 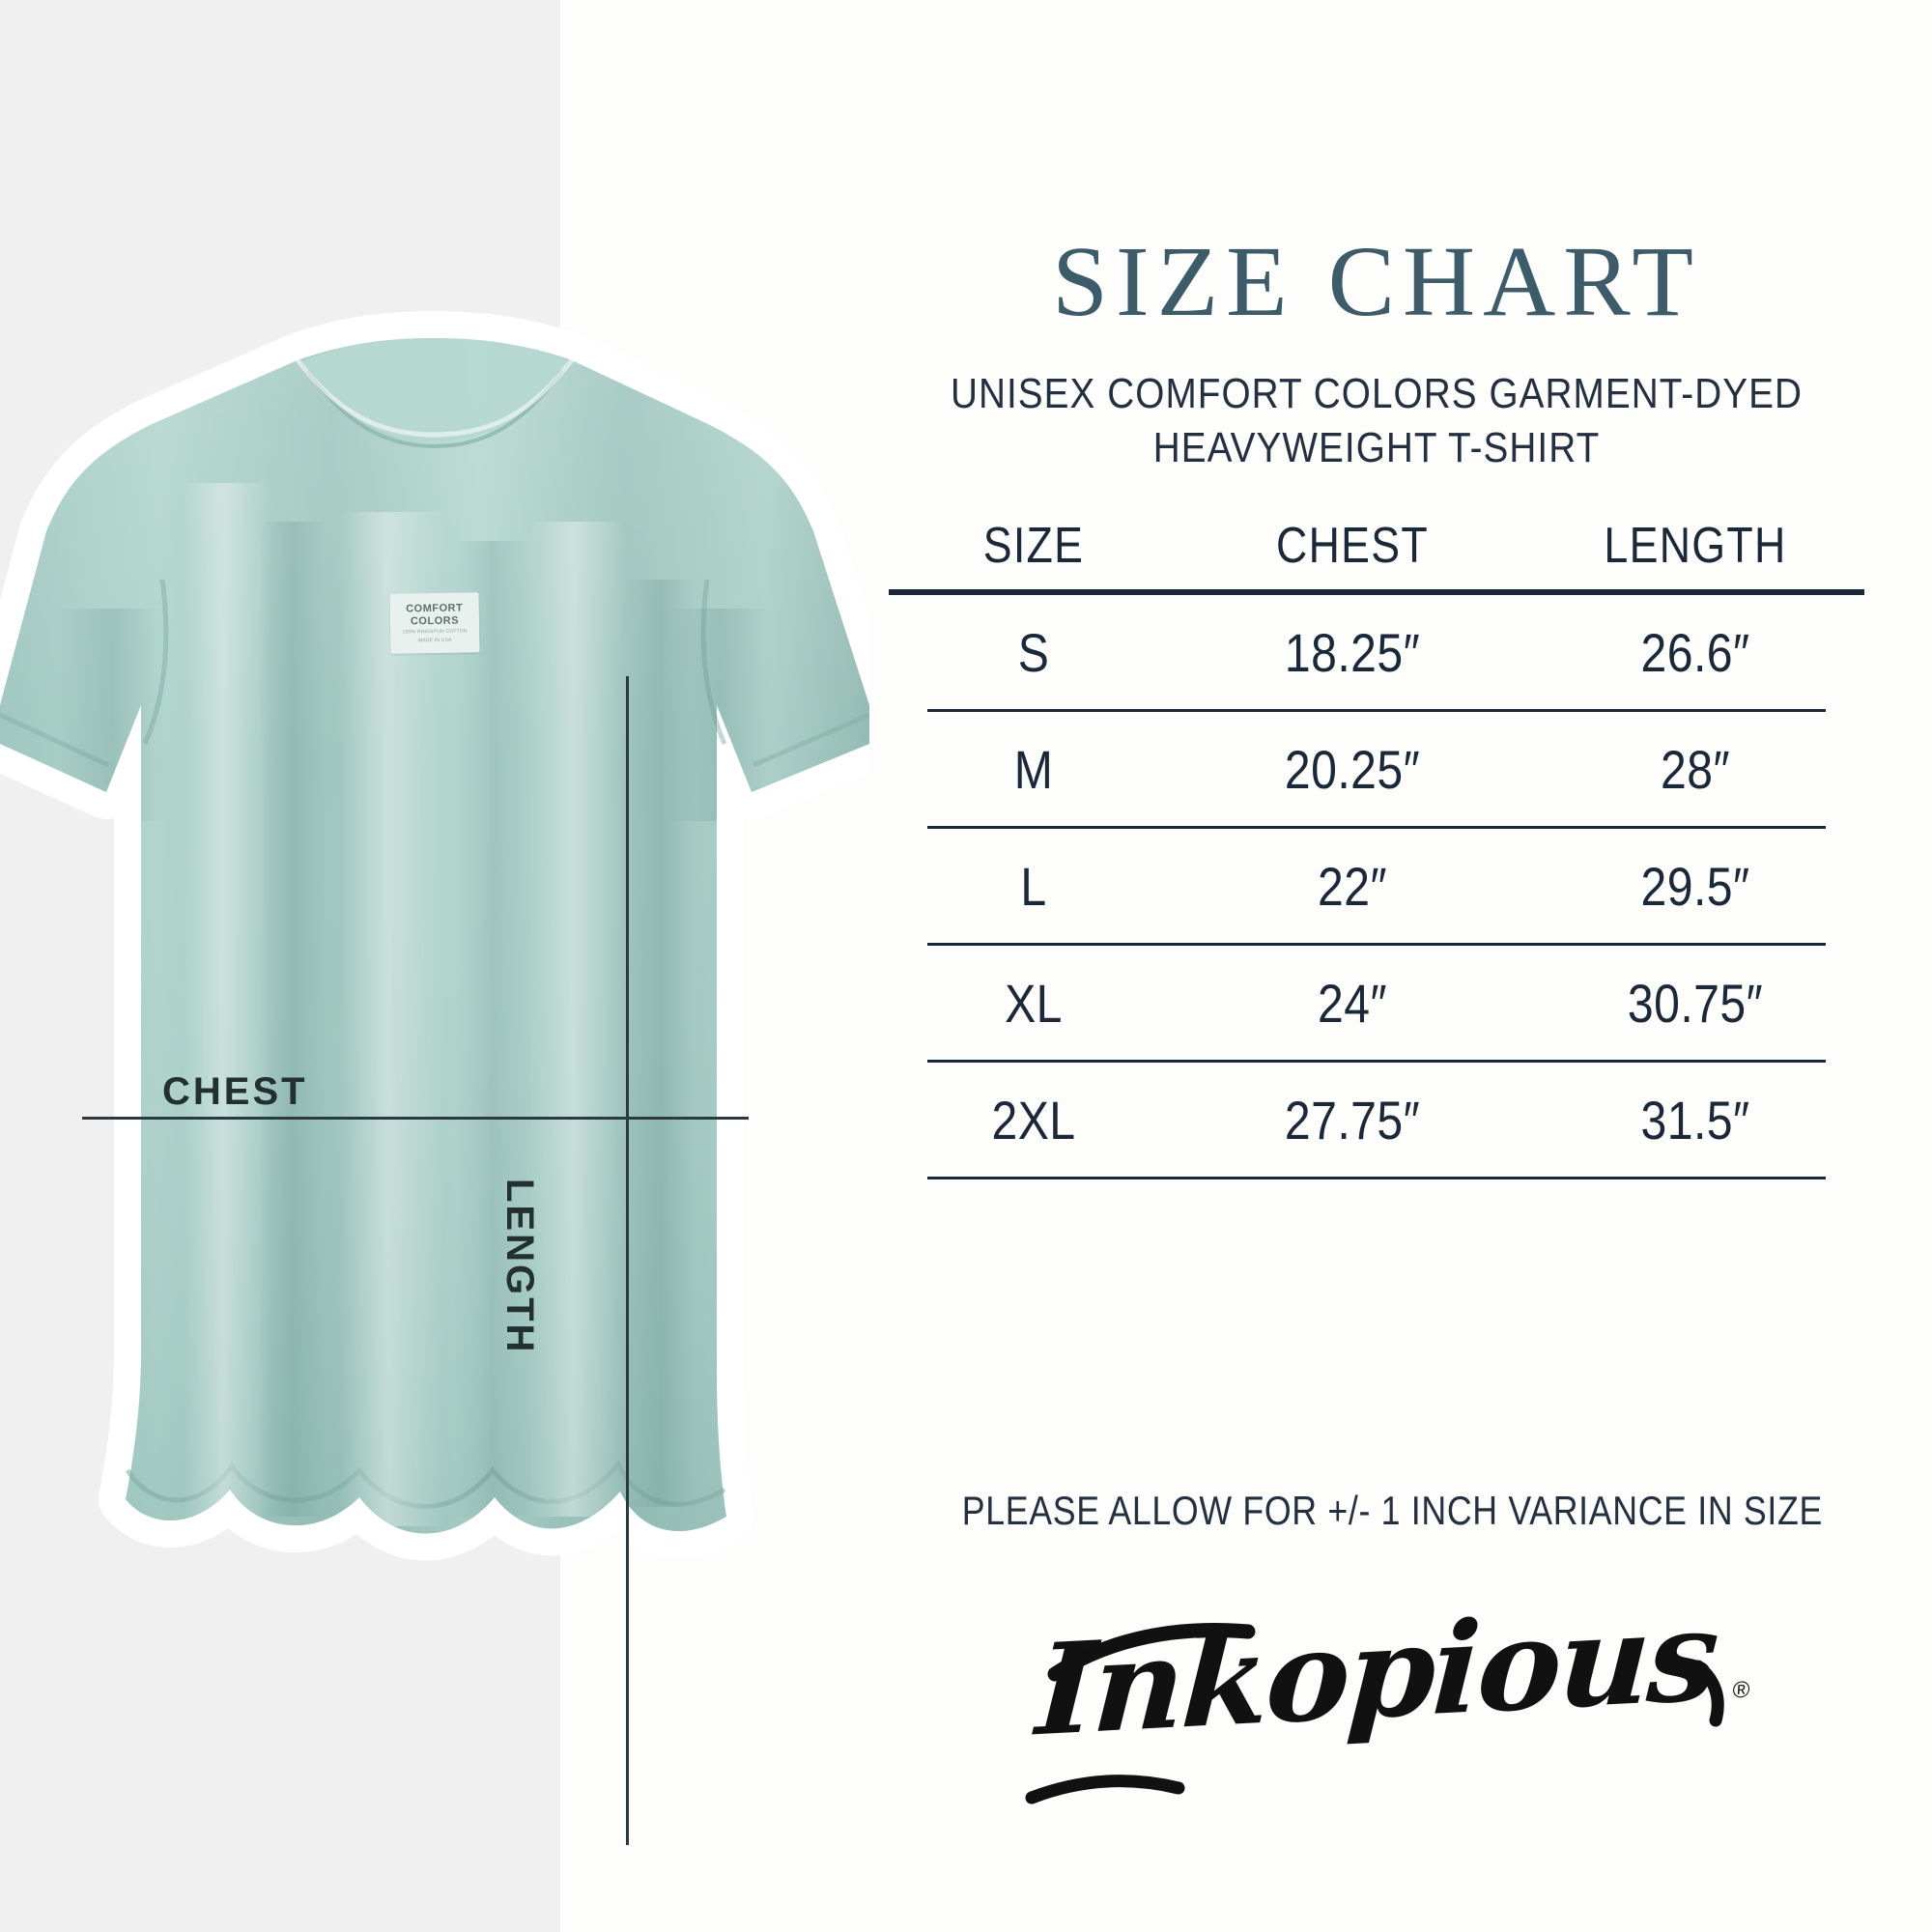 I want to click on registered-trademark-icon: ®, so click(x=1740, y=1690).